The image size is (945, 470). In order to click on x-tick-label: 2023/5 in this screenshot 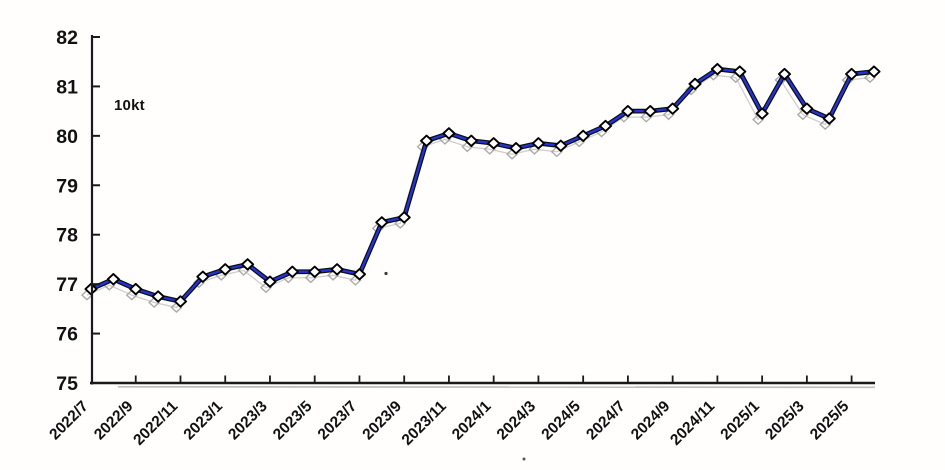, I will do `click(293, 421)`.